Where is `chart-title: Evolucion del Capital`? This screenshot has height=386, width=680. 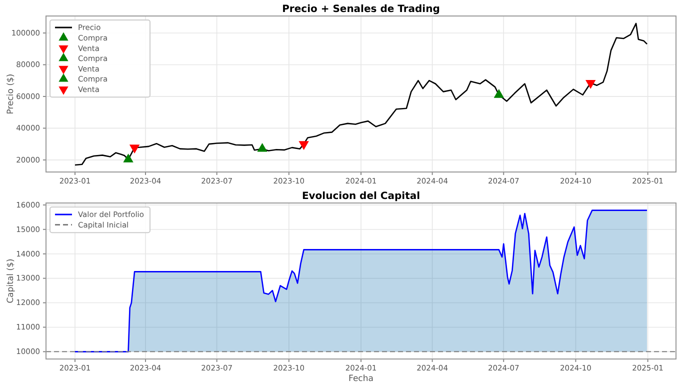 chart-title: Evolucion del Capital is located at coordinates (361, 196).